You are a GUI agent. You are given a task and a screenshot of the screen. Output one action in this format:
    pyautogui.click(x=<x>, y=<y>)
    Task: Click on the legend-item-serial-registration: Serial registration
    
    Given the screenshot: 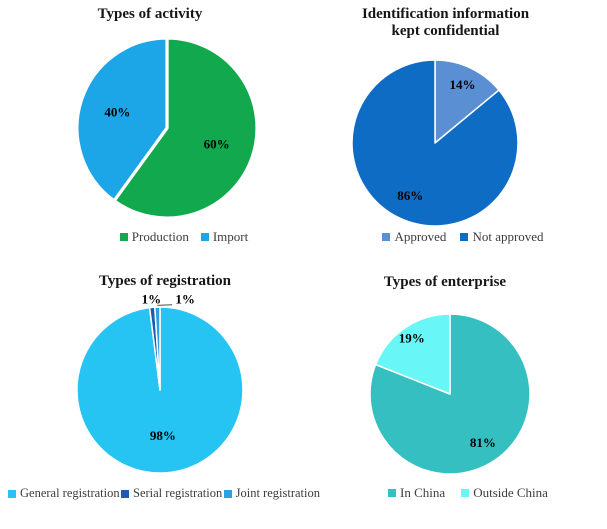 What is the action you would take?
    pyautogui.click(x=171, y=493)
    